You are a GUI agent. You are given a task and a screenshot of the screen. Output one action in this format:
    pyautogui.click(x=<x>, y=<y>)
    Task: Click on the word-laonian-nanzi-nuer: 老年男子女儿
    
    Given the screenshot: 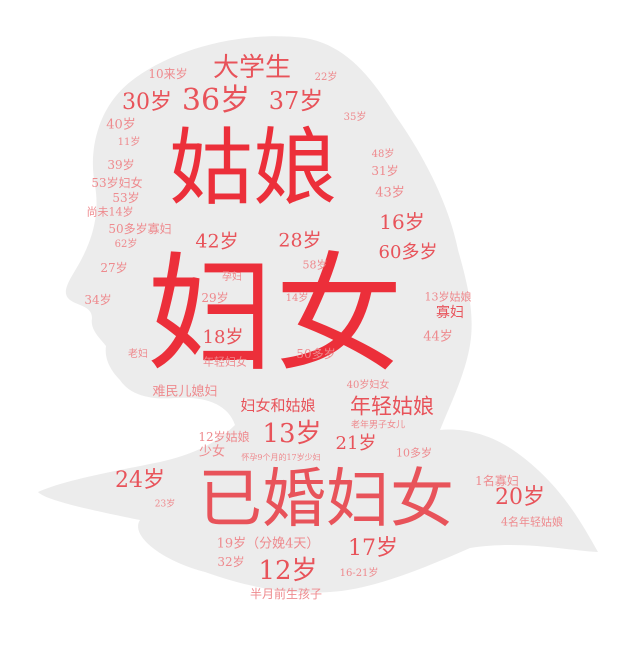 What is the action you would take?
    pyautogui.click(x=378, y=425)
    